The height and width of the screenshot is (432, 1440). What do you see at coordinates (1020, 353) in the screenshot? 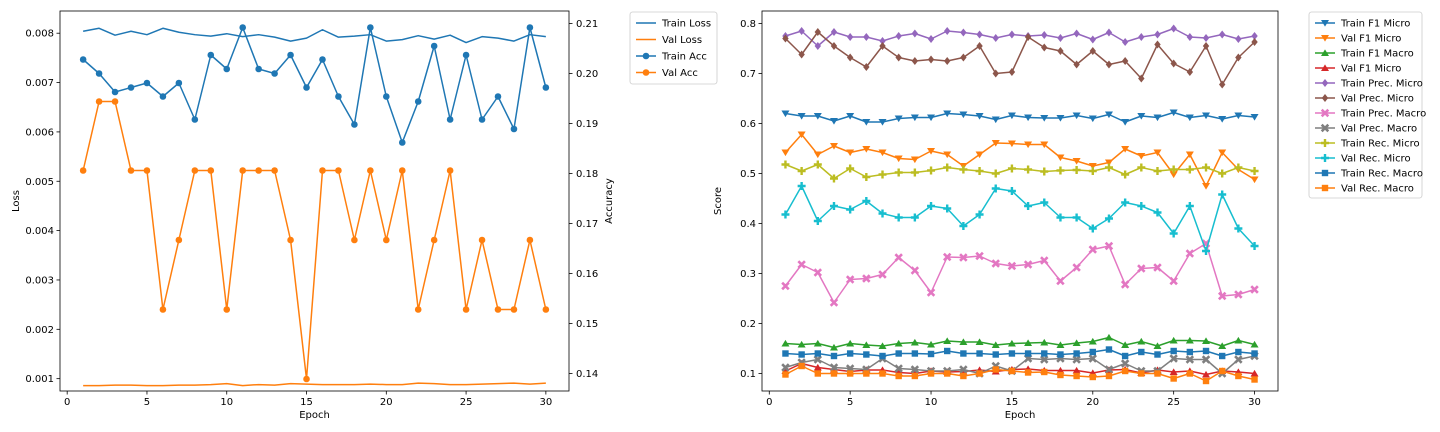
I see `series-train-rec-macro` at bounding box center [1020, 353].